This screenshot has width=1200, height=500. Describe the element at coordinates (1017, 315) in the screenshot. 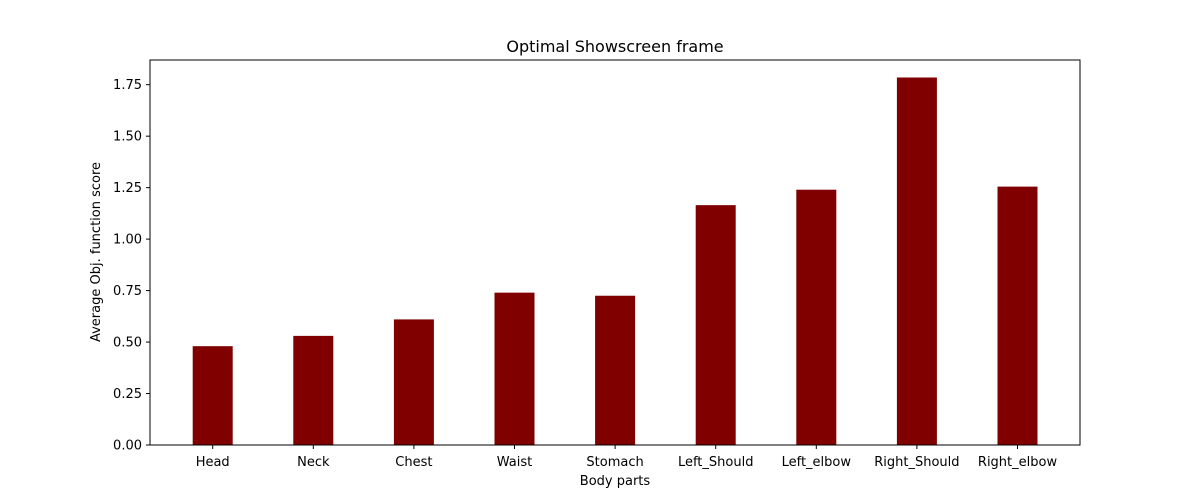

I see `bar-right-elbow` at that location.